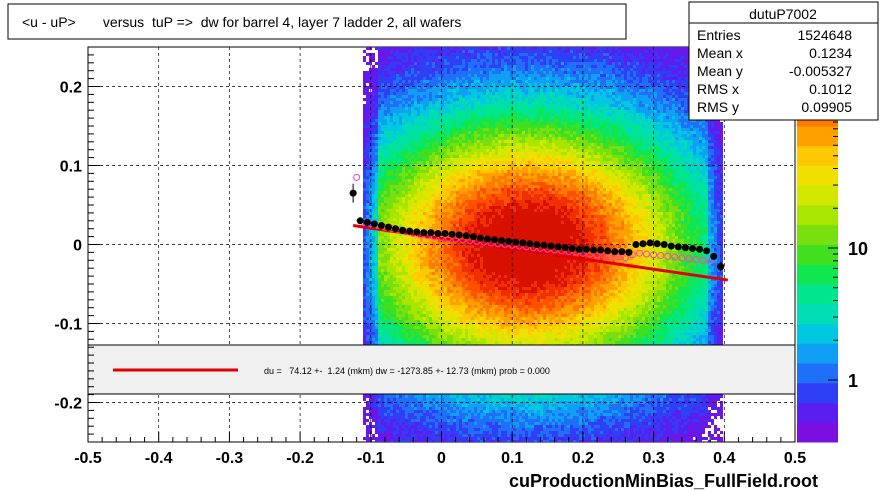 The height and width of the screenshot is (494, 883). I want to click on y-tick-label: 0.1, so click(71, 167).